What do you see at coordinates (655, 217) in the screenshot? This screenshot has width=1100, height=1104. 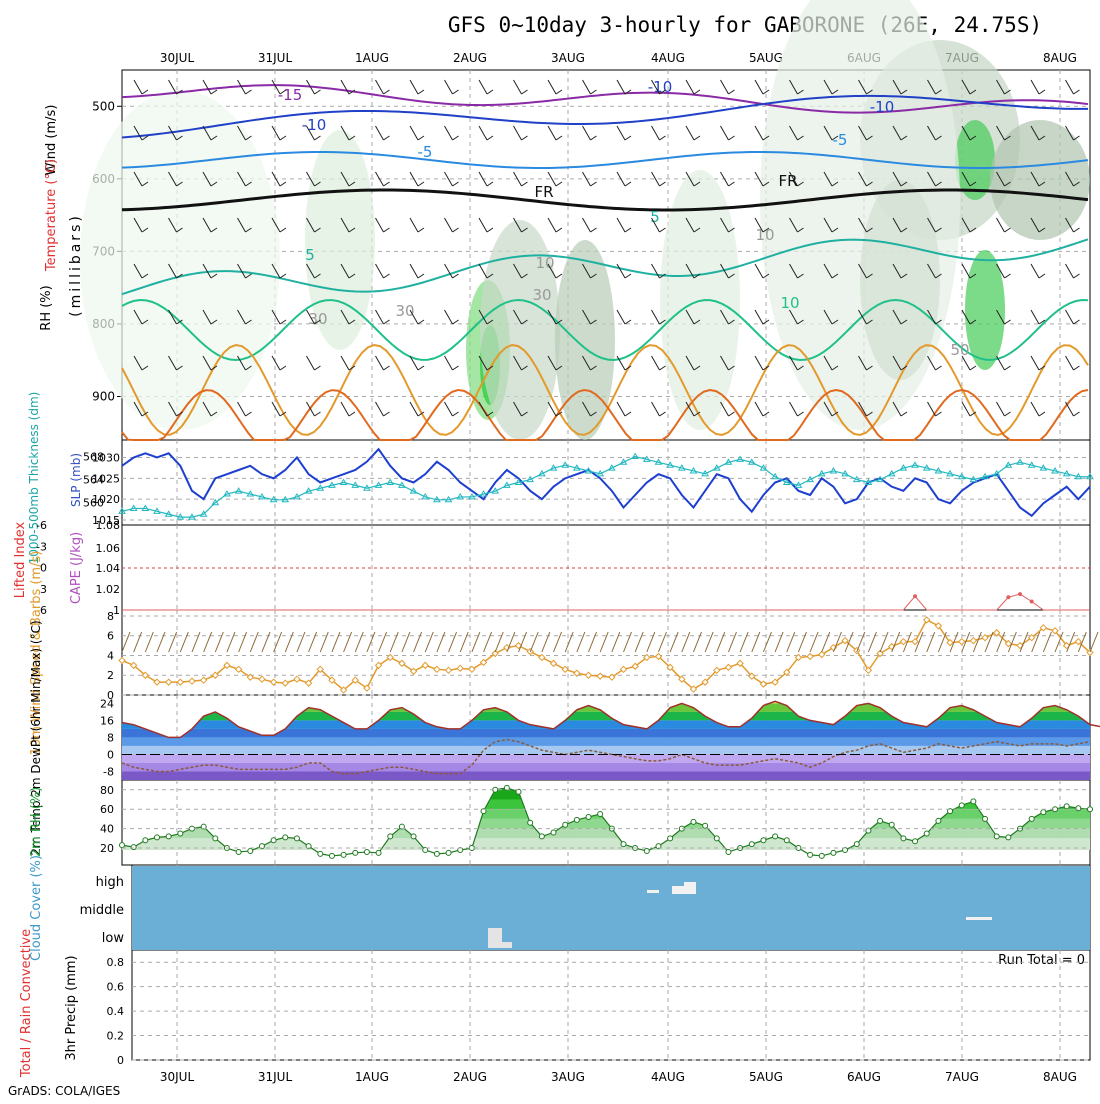 I see `contour-label-8: 5` at bounding box center [655, 217].